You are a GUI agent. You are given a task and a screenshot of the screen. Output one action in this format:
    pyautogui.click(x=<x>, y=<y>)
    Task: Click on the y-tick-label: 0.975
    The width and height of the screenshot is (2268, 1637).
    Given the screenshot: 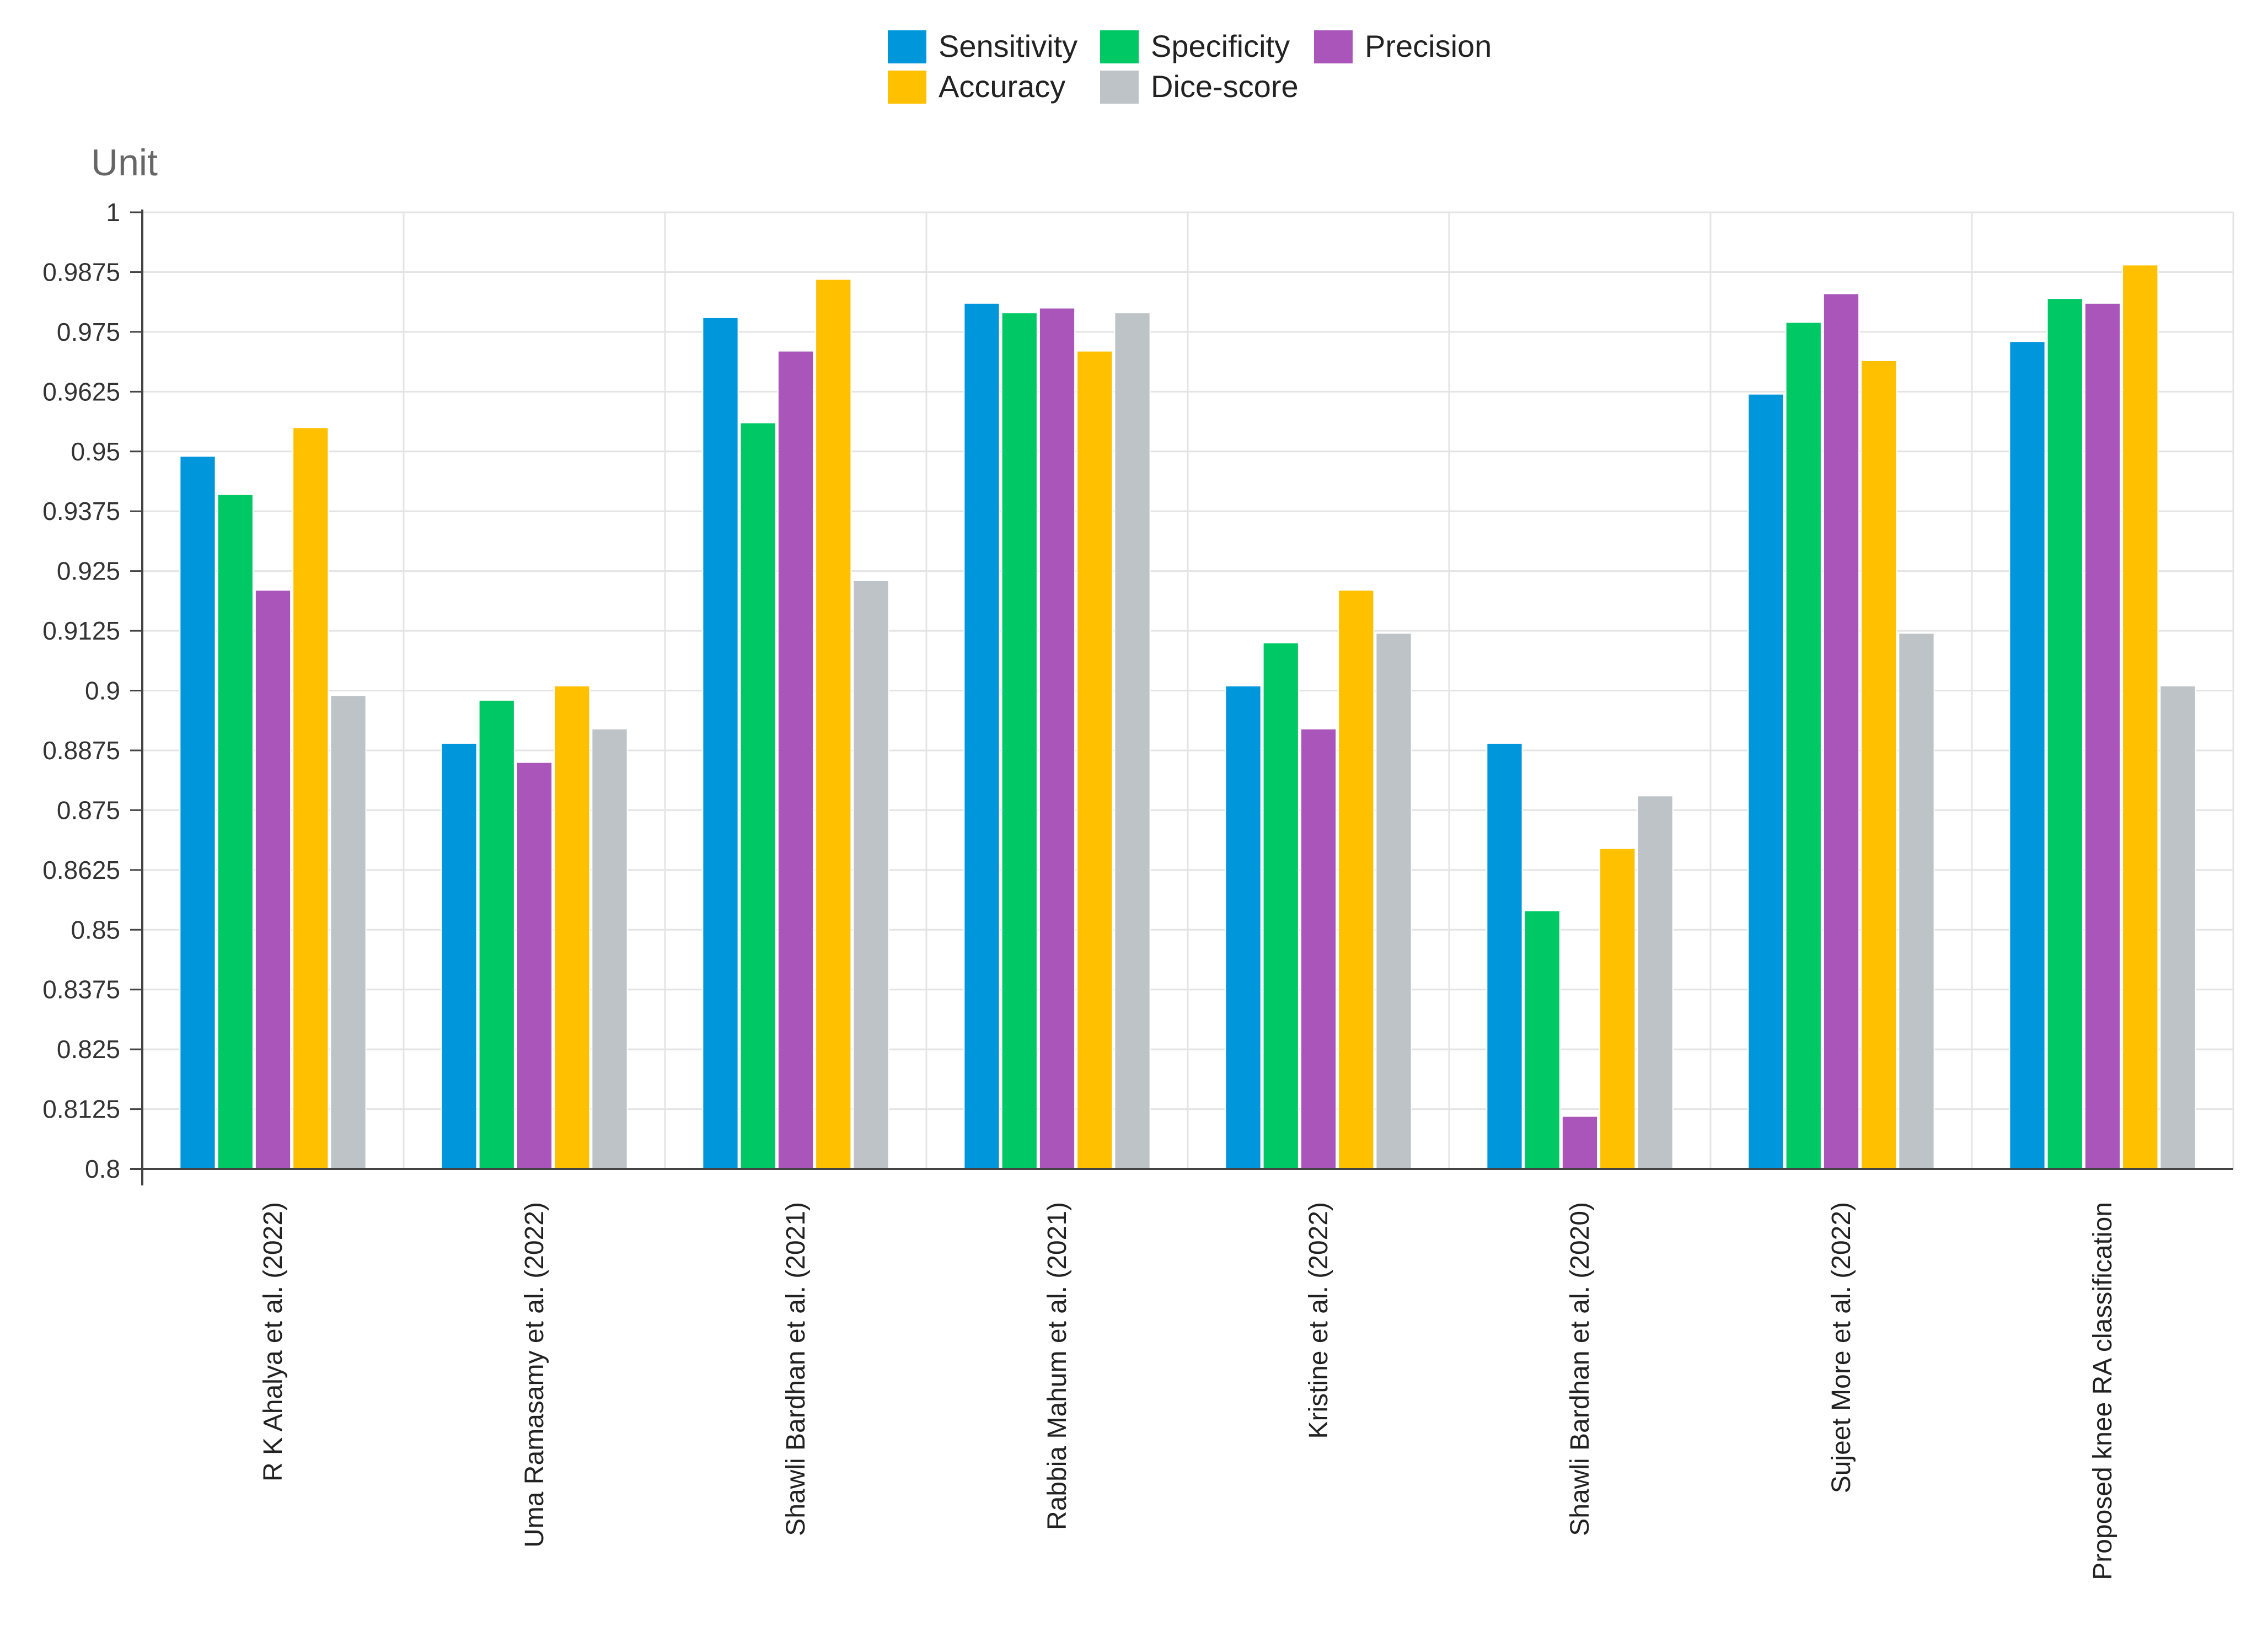 What is the action you would take?
    pyautogui.click(x=88, y=332)
    